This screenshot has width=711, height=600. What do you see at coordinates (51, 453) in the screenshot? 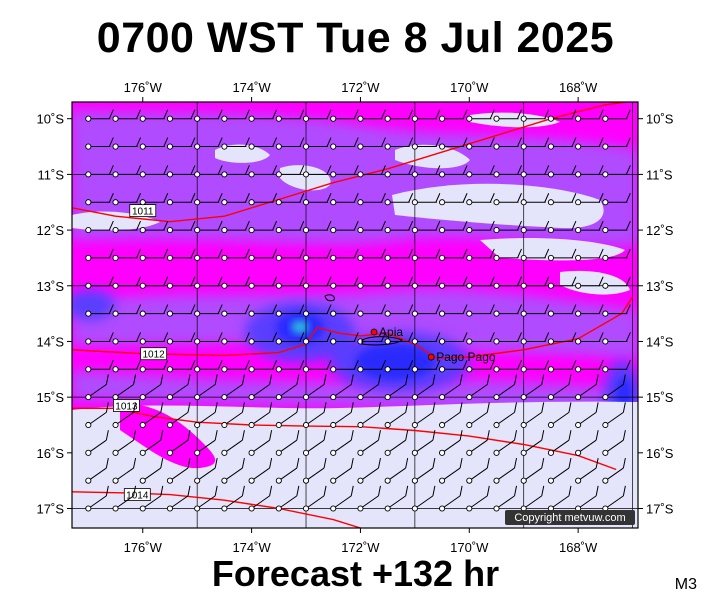
I see `lat-label-left: 16˚S` at bounding box center [51, 453].